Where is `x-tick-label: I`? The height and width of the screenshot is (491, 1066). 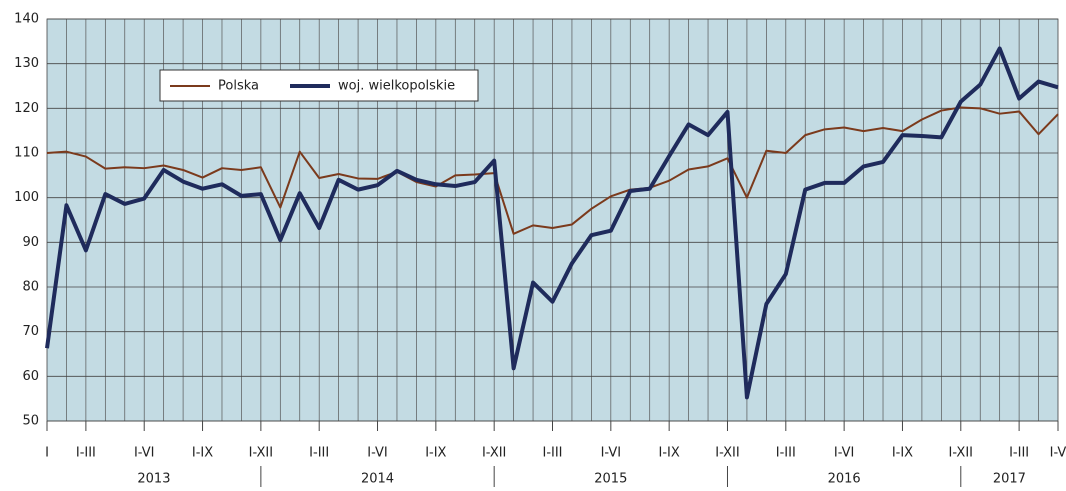 x-tick-label: I is located at coordinates (47, 453).